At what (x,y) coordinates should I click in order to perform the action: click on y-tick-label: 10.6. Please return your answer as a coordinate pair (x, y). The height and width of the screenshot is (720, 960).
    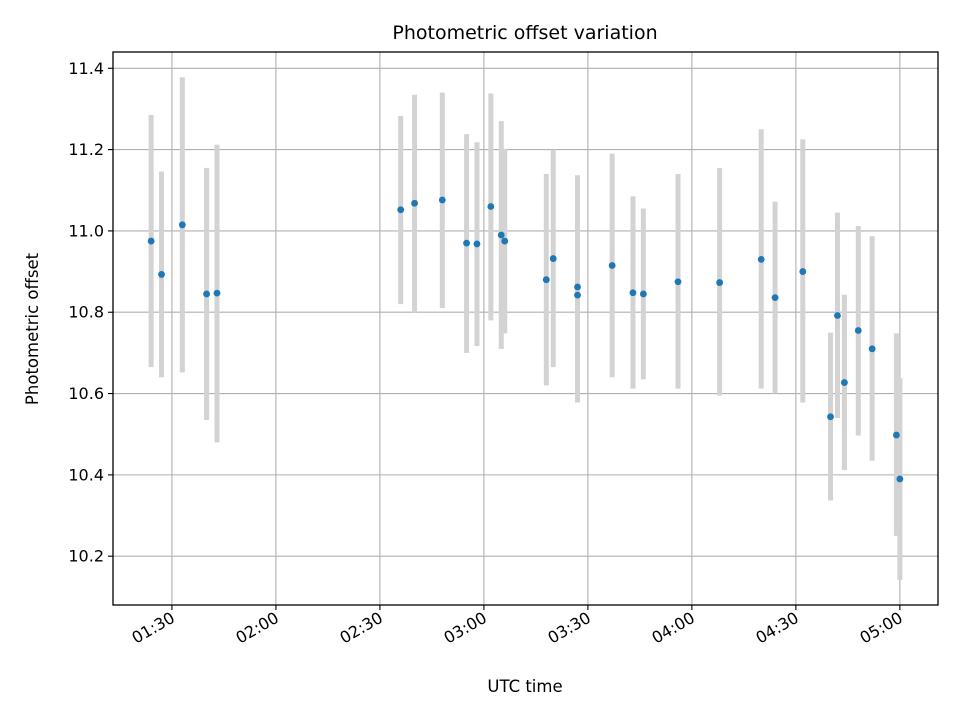
    Looking at the image, I should click on (86, 393).